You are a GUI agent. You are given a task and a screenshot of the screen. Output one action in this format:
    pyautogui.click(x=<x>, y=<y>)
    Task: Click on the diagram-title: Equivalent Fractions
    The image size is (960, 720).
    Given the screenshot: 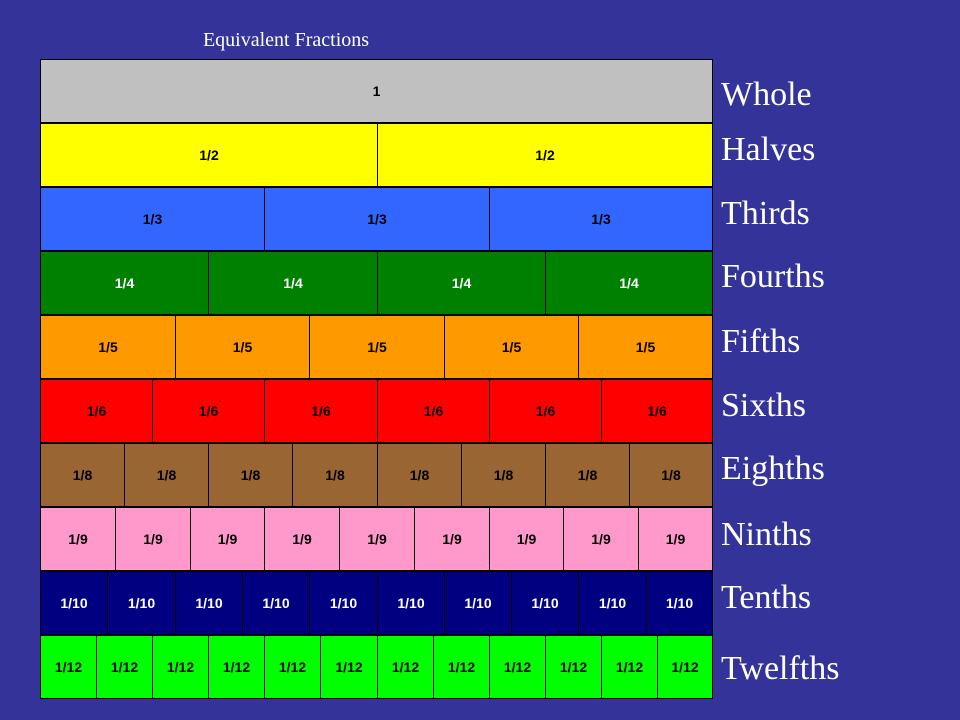 What is the action you would take?
    pyautogui.click(x=286, y=40)
    